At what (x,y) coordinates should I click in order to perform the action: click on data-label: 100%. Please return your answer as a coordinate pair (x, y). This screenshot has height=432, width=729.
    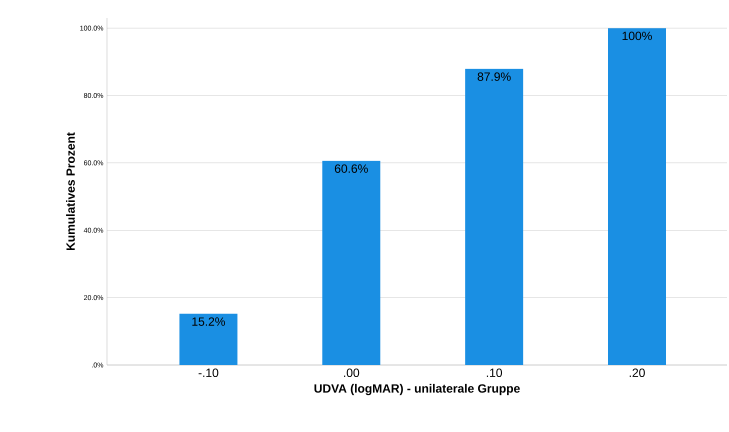
    Looking at the image, I should click on (637, 36).